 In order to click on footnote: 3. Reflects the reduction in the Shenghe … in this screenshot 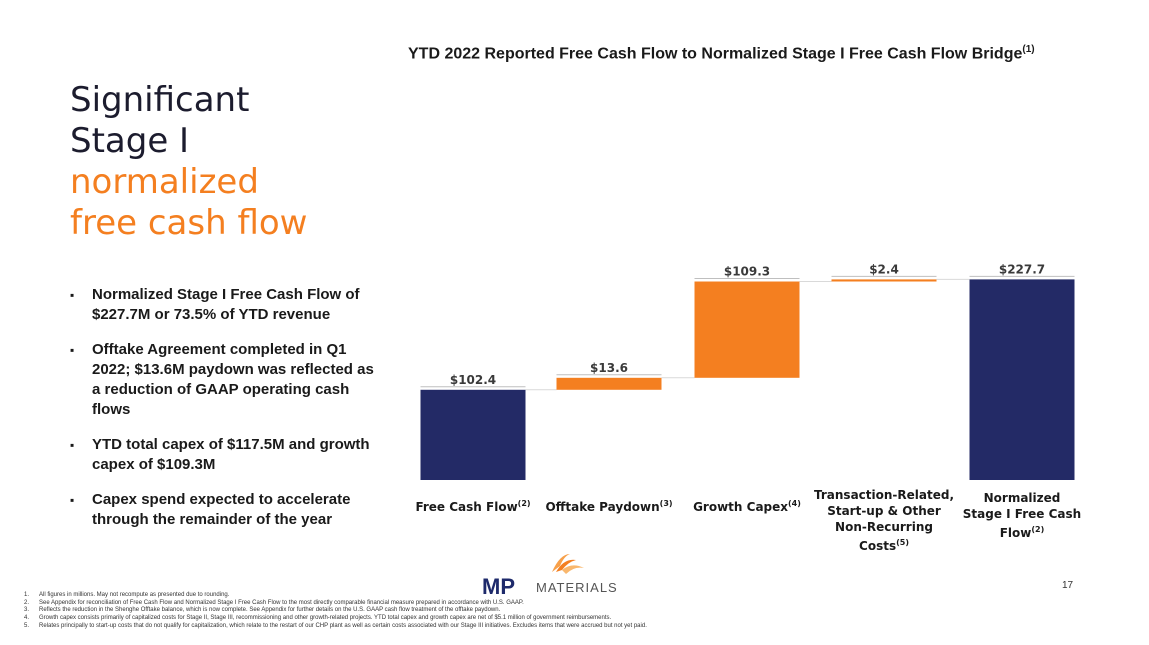, I will do `click(262, 610)`.